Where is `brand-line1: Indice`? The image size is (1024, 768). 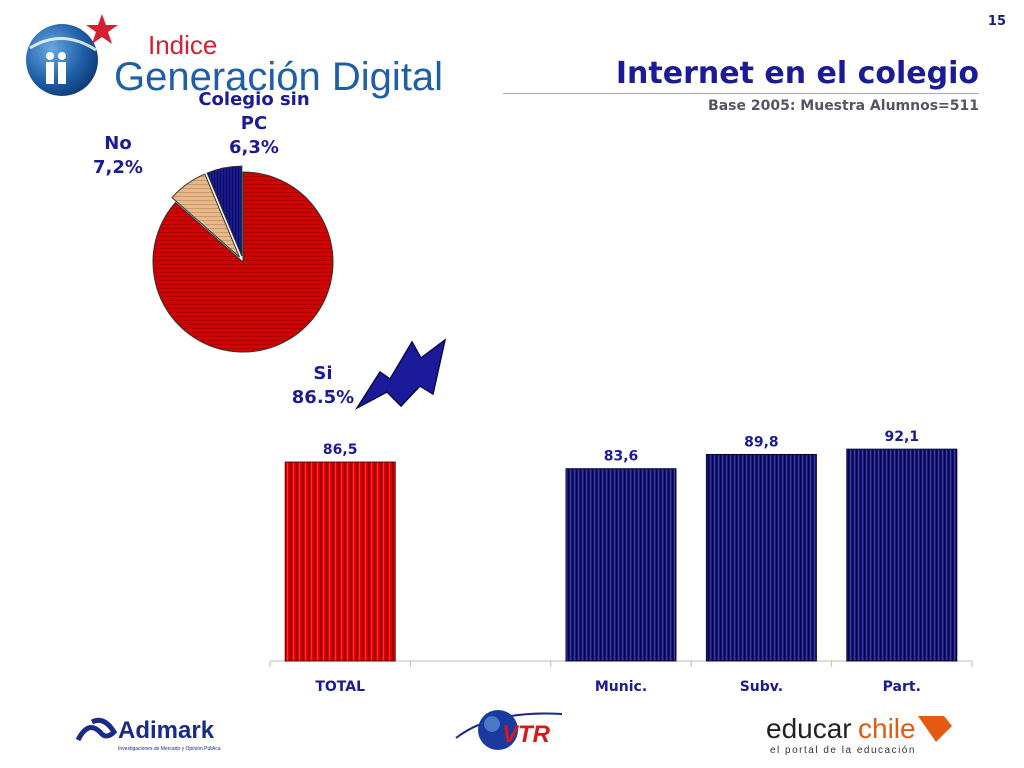 brand-line1: Indice is located at coordinates (182, 45).